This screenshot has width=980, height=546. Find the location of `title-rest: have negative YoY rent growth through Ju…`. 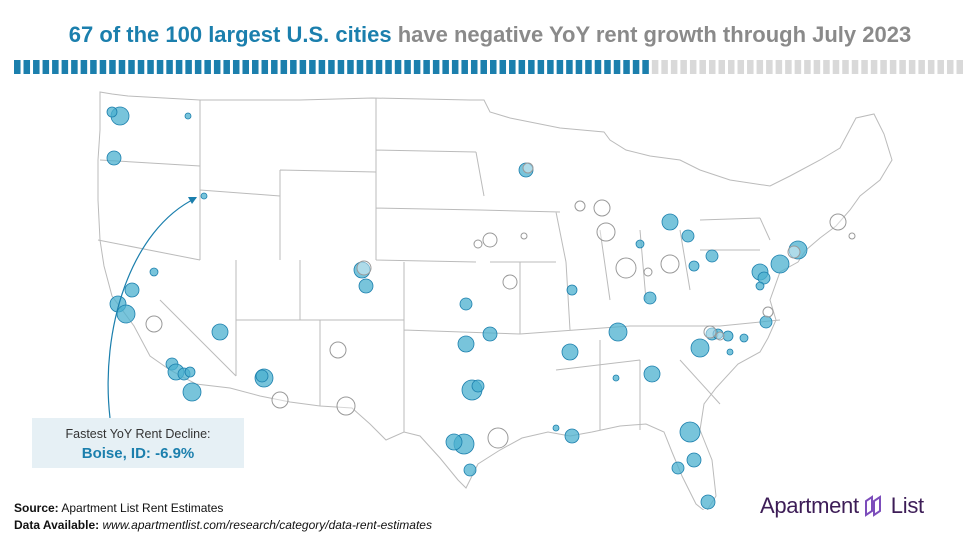

title-rest: have negative YoY rent growth through Ju… is located at coordinates (654, 34).